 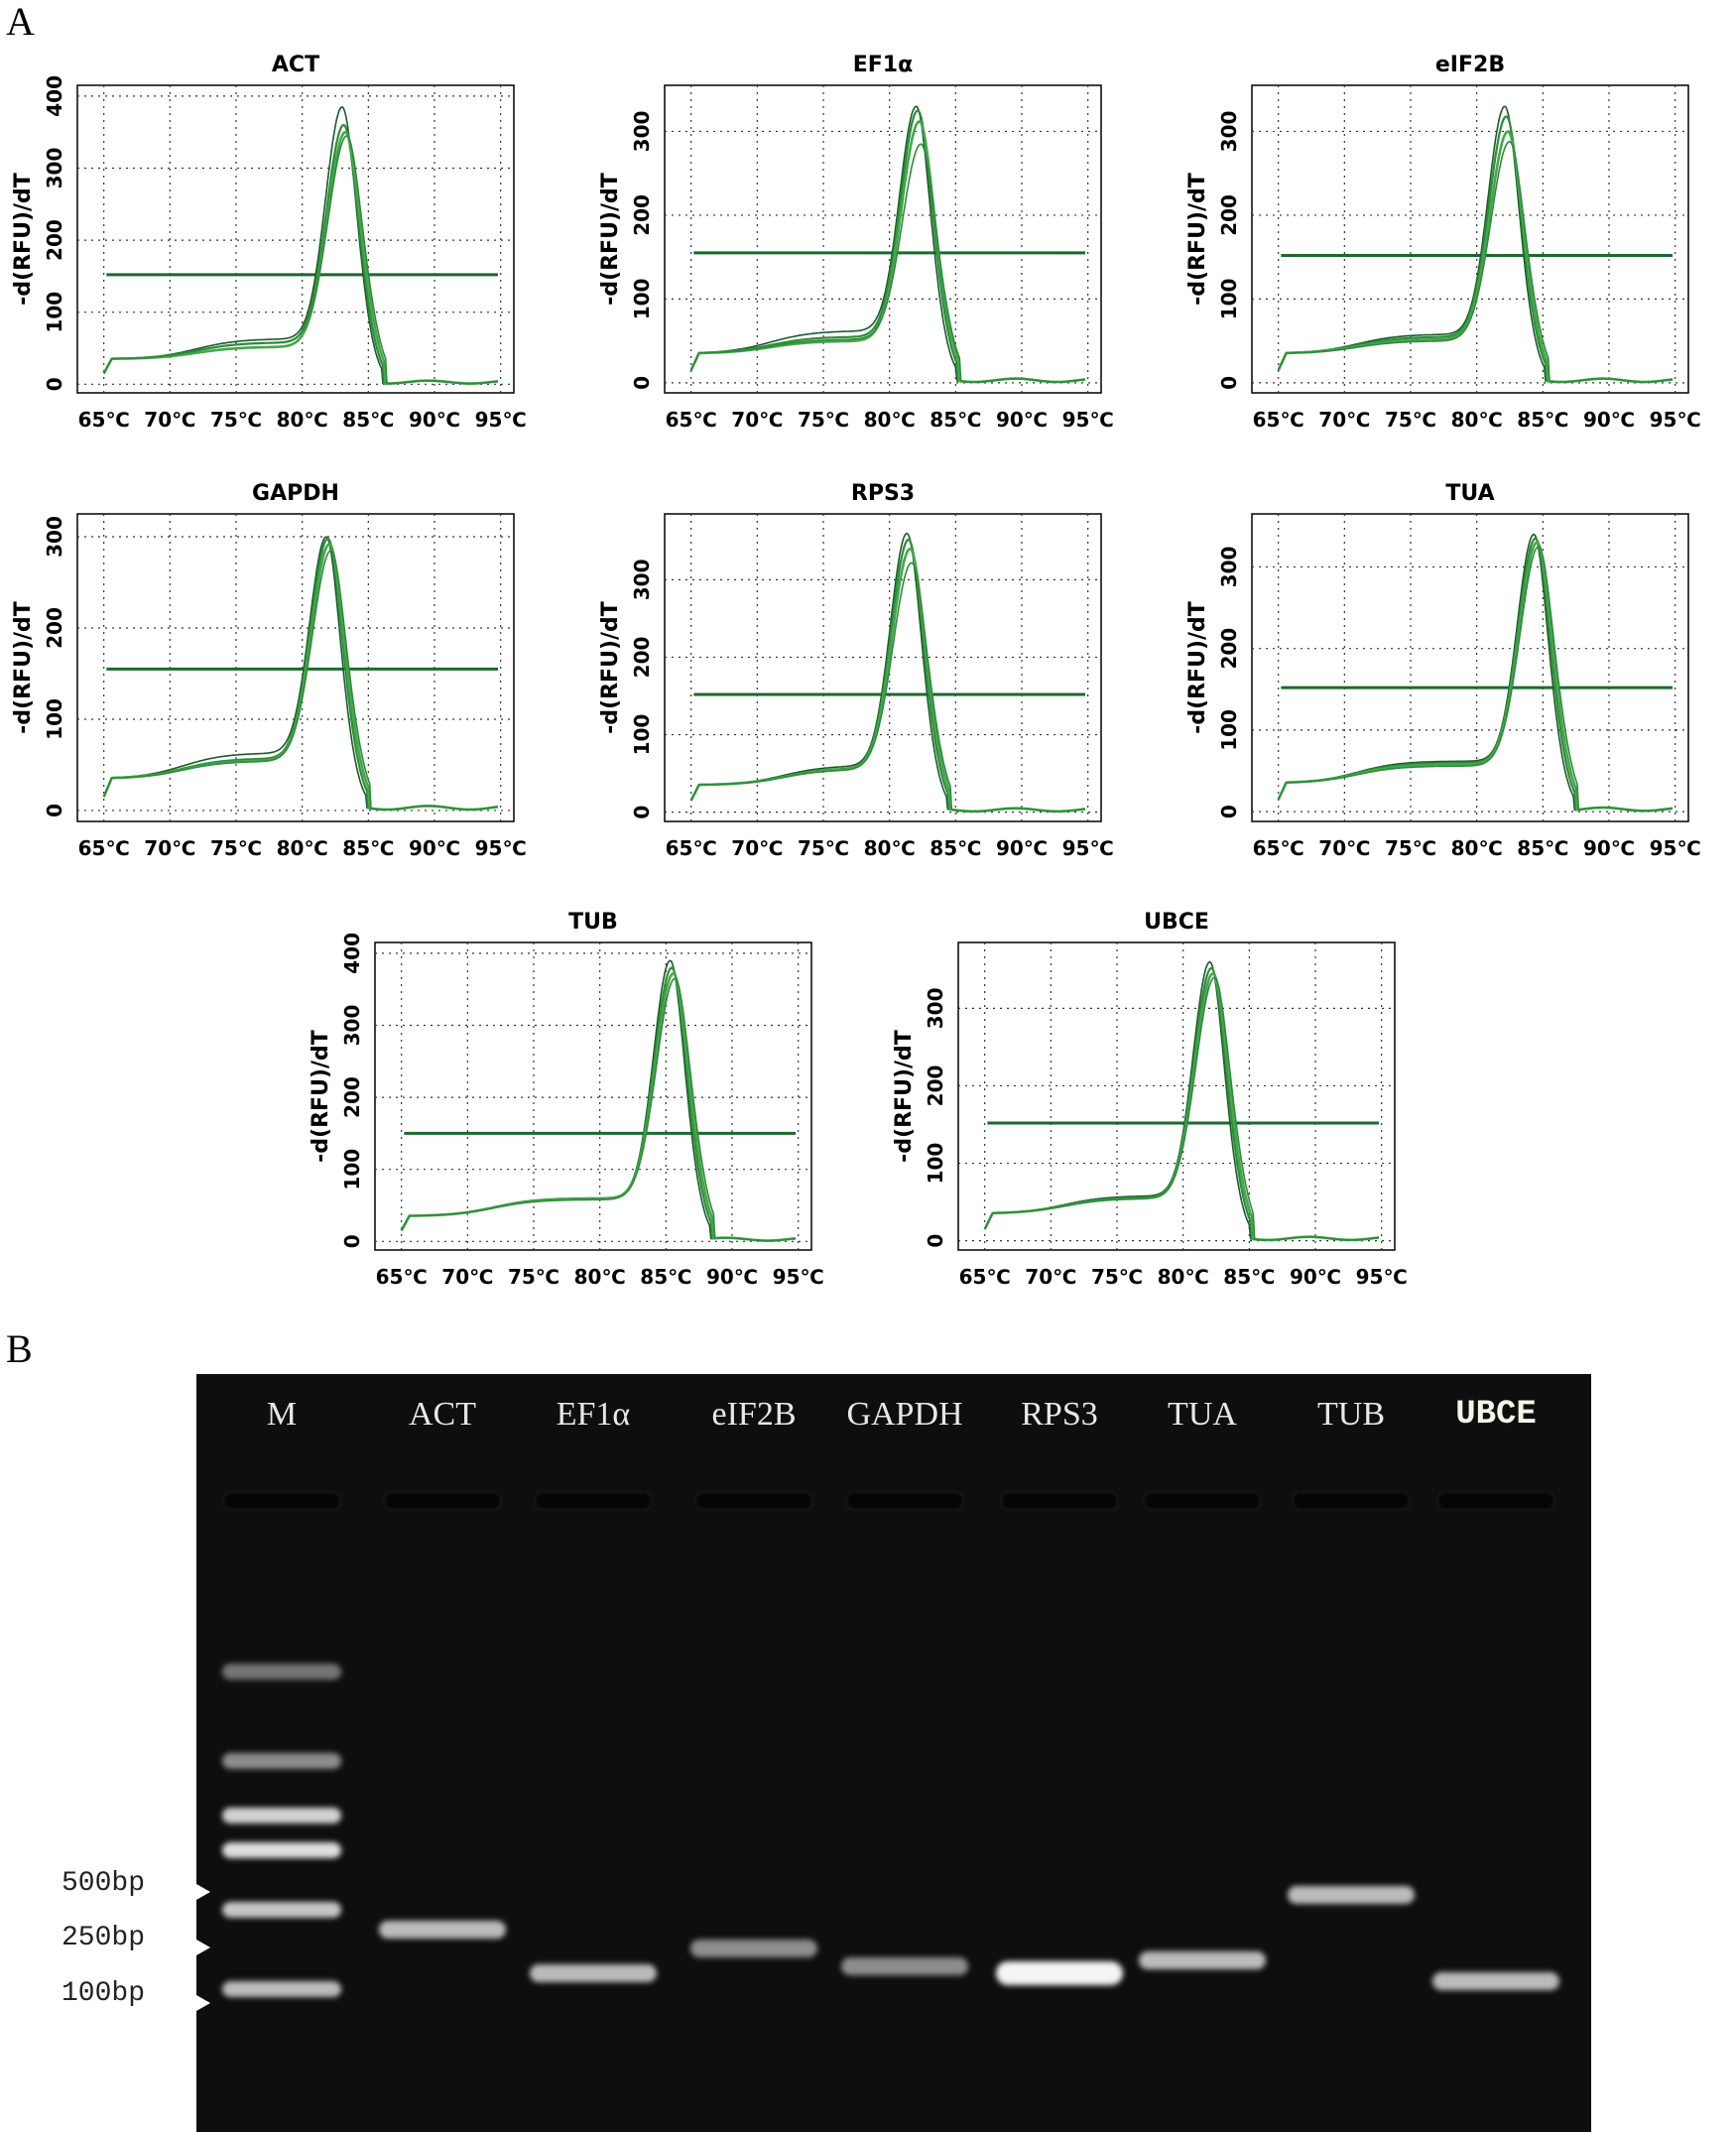 I want to click on lane-label-gapdh: GAPDH, so click(x=904, y=1414).